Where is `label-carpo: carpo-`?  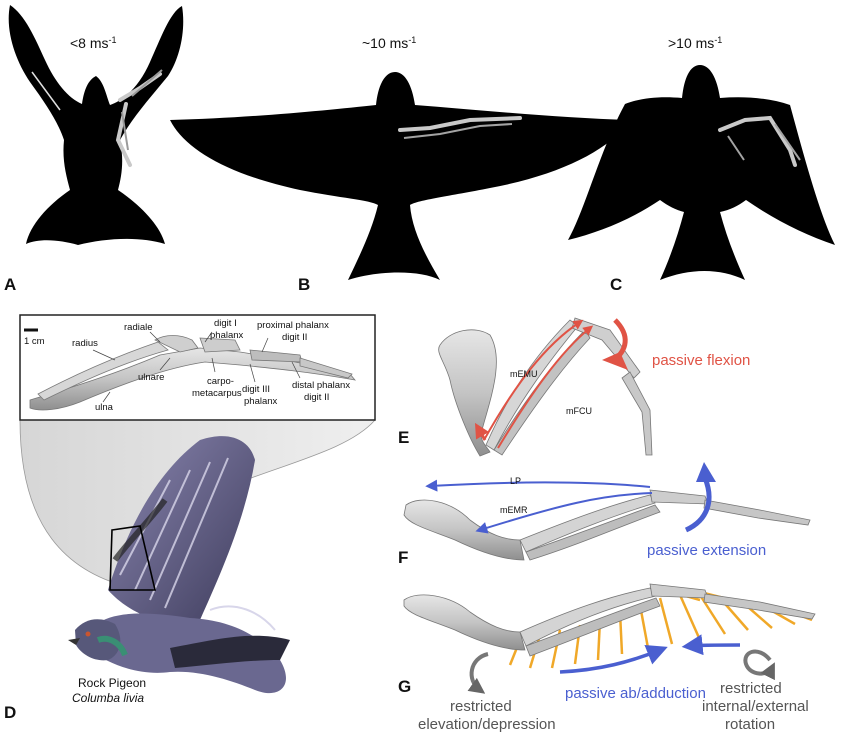 label-carpo: carpo- is located at coordinates (220, 381).